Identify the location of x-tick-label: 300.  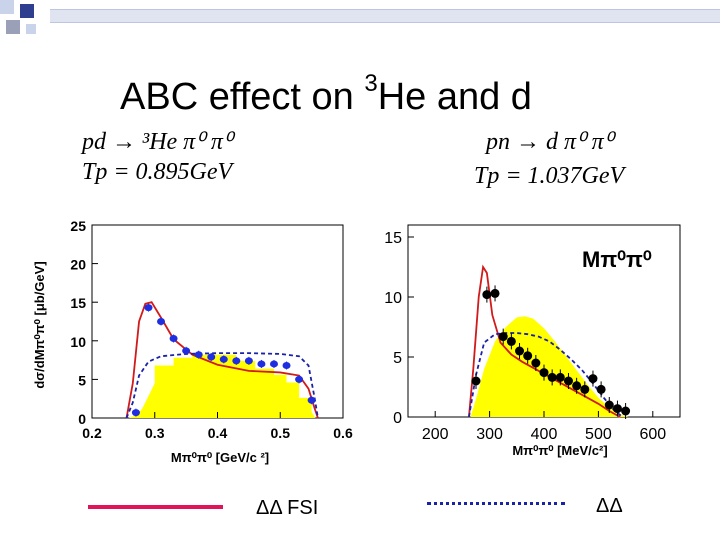
(489, 434).